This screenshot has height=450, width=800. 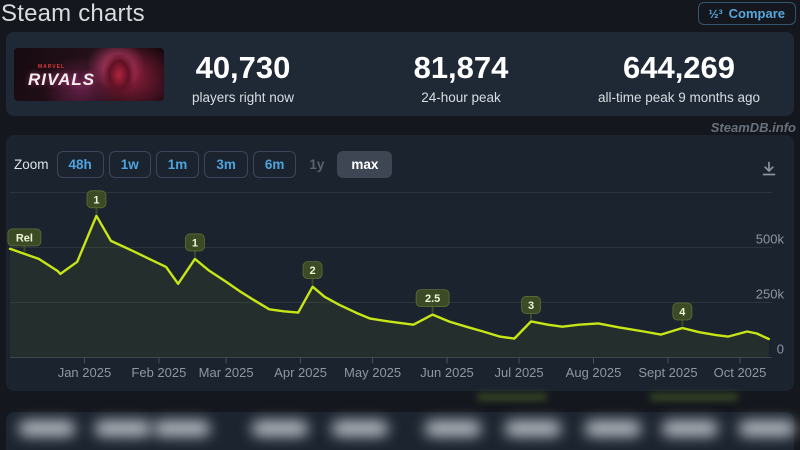 I want to click on peak-24h-label: 24-hour peak, so click(x=461, y=97).